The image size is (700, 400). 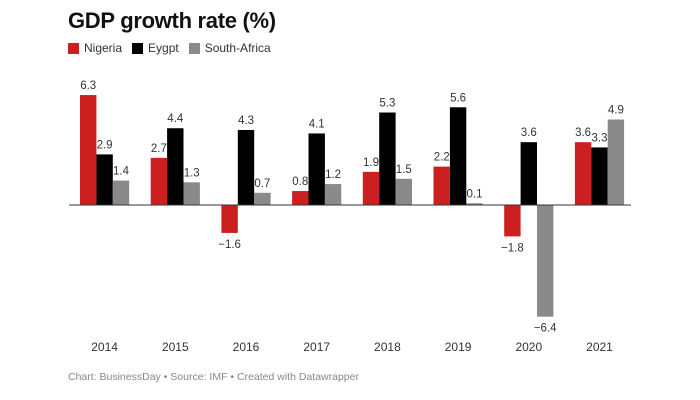 I want to click on bar-eygpt-2014, so click(x=104, y=179).